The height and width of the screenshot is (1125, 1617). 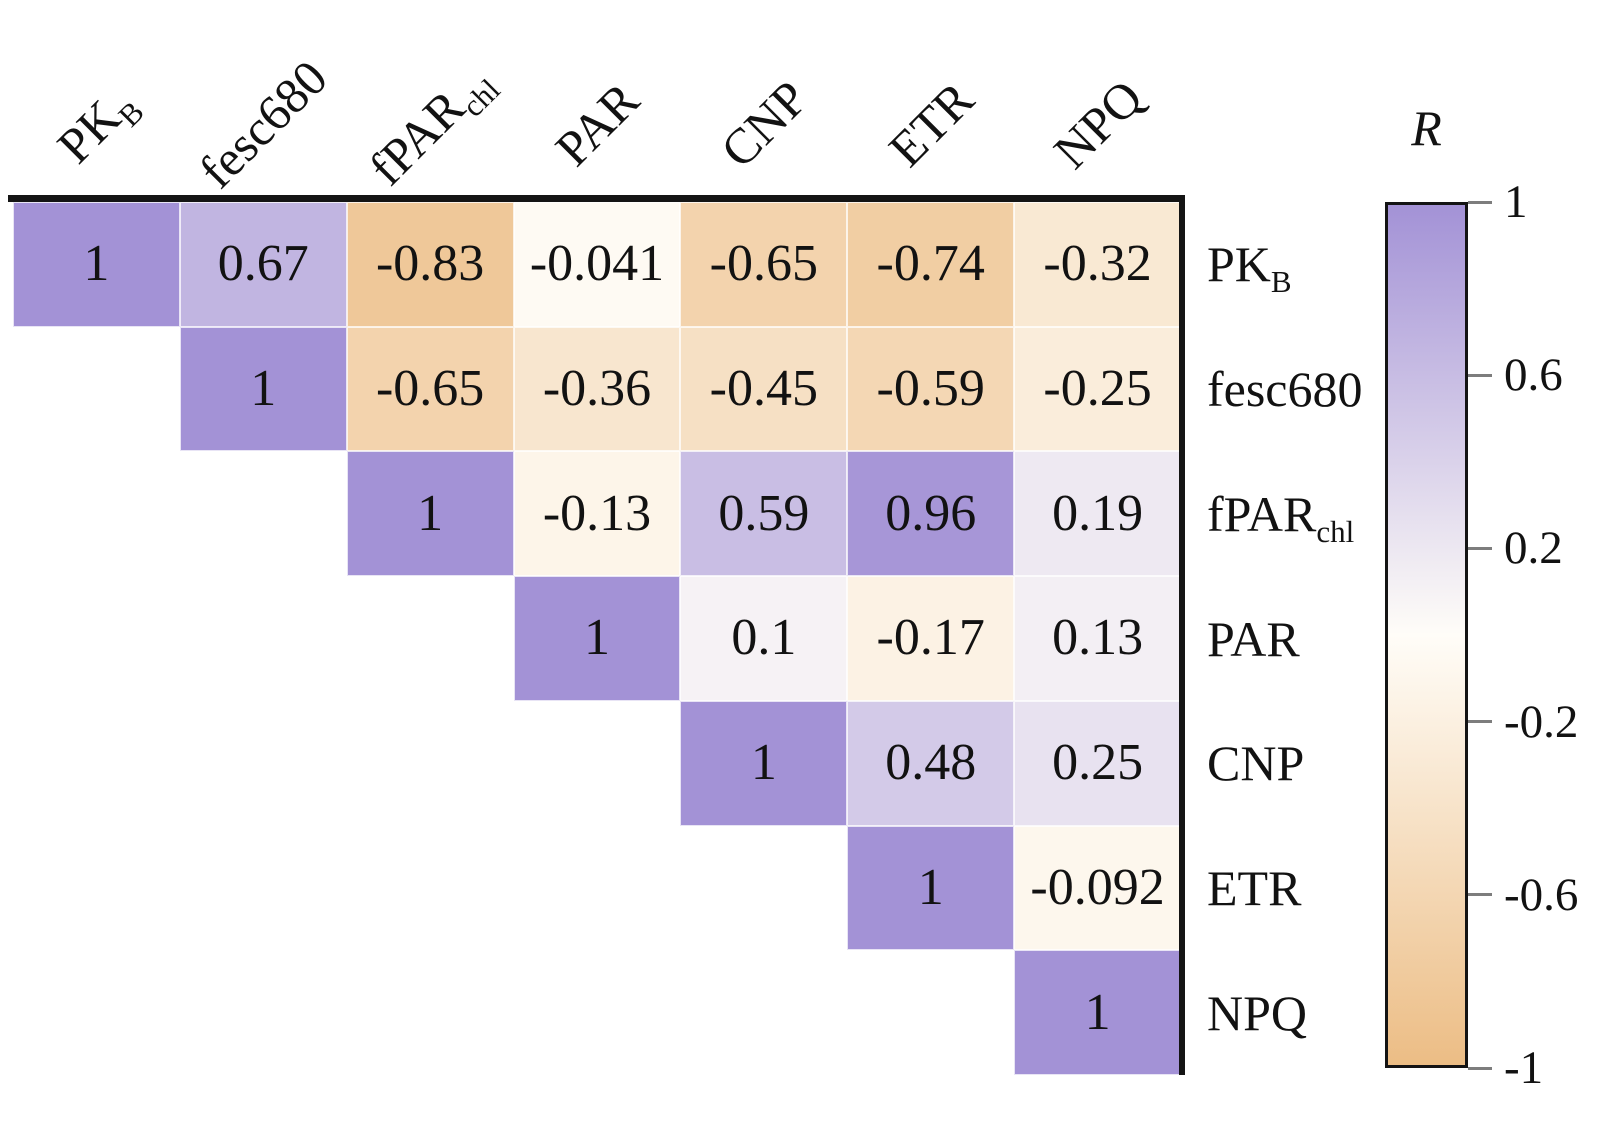 I want to click on matrix-cell-fPAR_chl-CNP: 0.59, so click(x=764, y=514).